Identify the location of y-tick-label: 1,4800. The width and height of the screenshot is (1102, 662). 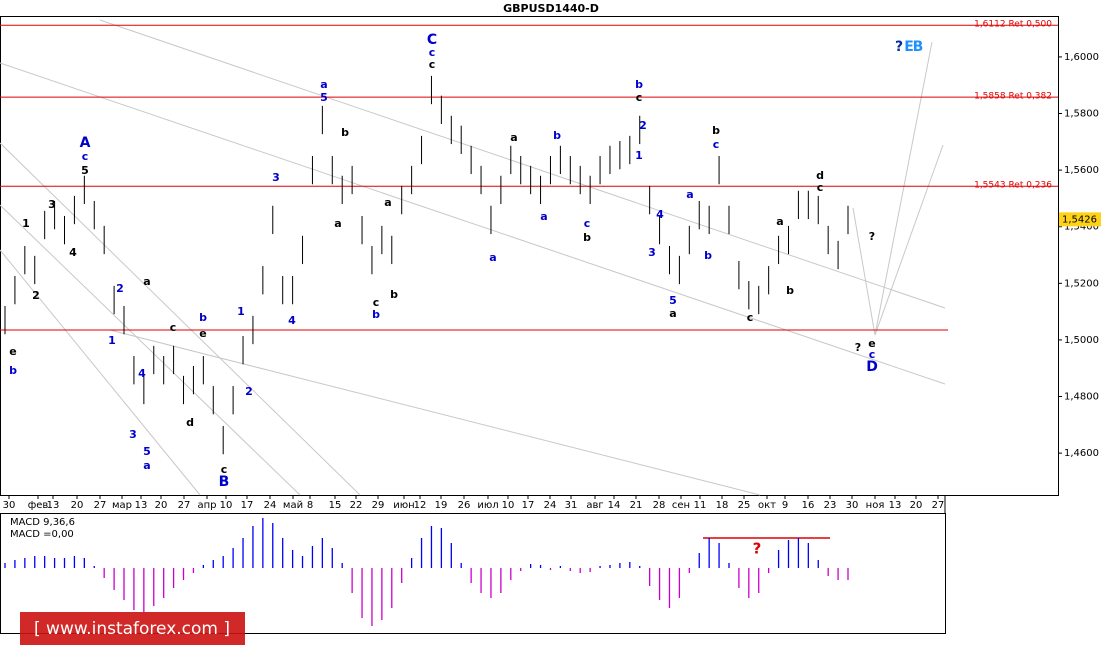
(1081, 397).